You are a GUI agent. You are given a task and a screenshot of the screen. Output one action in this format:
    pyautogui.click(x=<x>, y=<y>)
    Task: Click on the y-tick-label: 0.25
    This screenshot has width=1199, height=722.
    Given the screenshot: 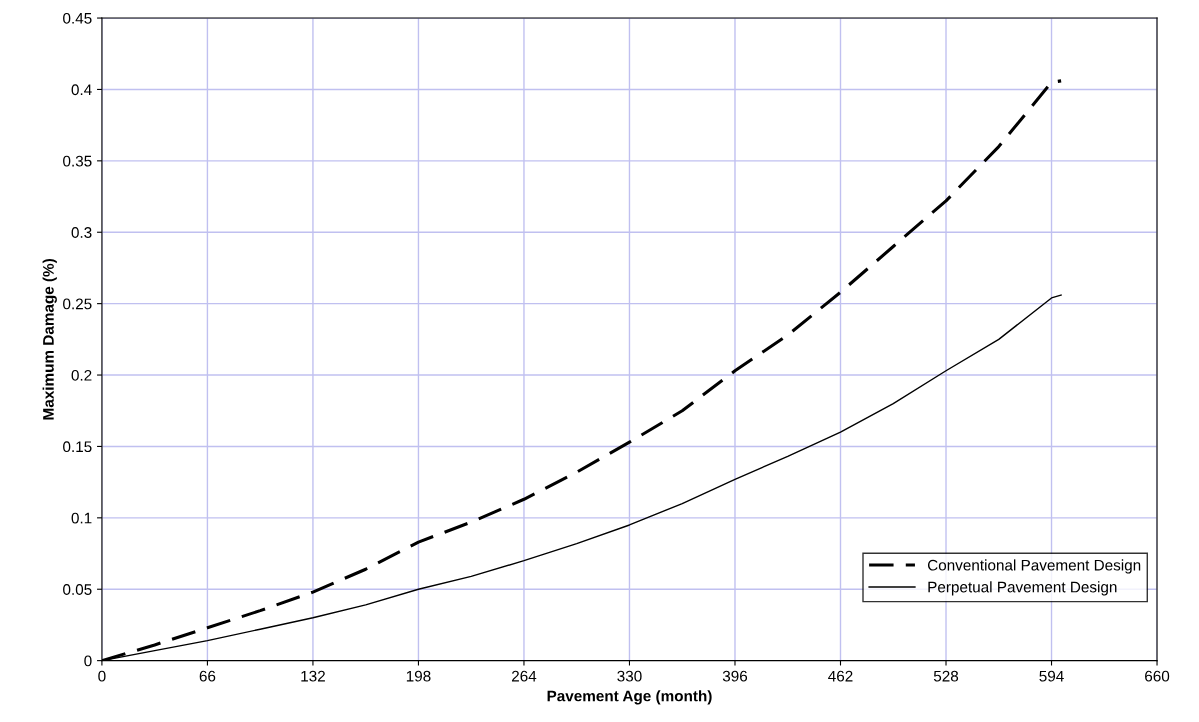 What is the action you would take?
    pyautogui.click(x=77, y=304)
    